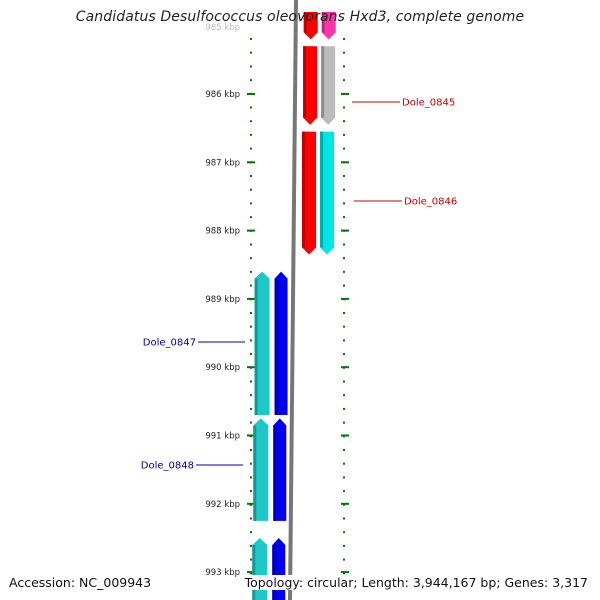  I want to click on gene-arrow-fwd-cds-top, so click(310, 26).